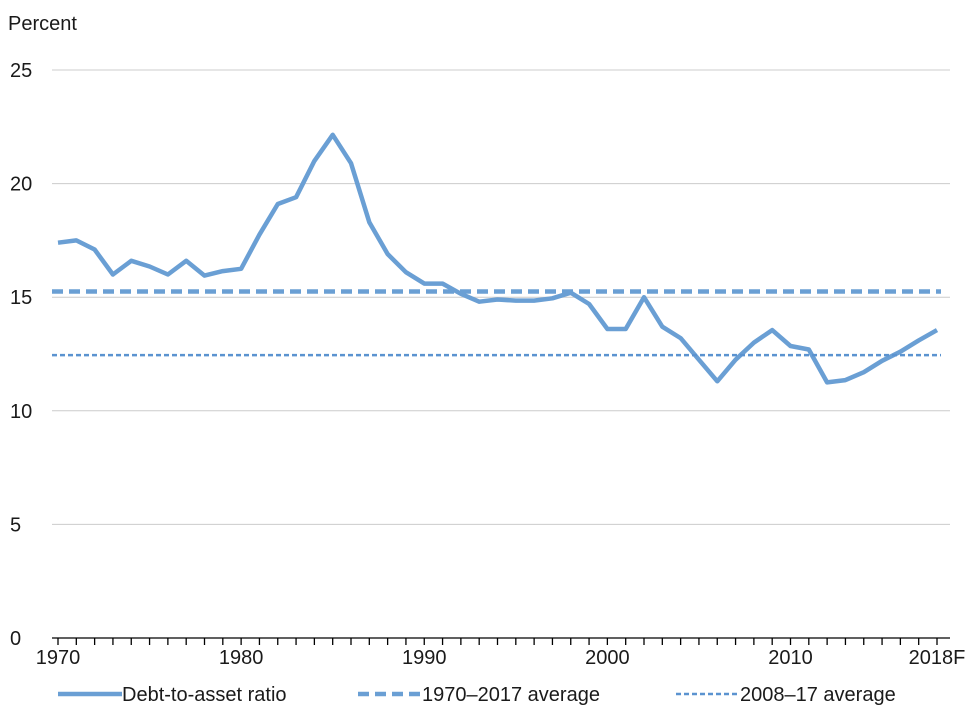  Describe the element at coordinates (15, 639) in the screenshot. I see `y-tick-label: 0` at that location.